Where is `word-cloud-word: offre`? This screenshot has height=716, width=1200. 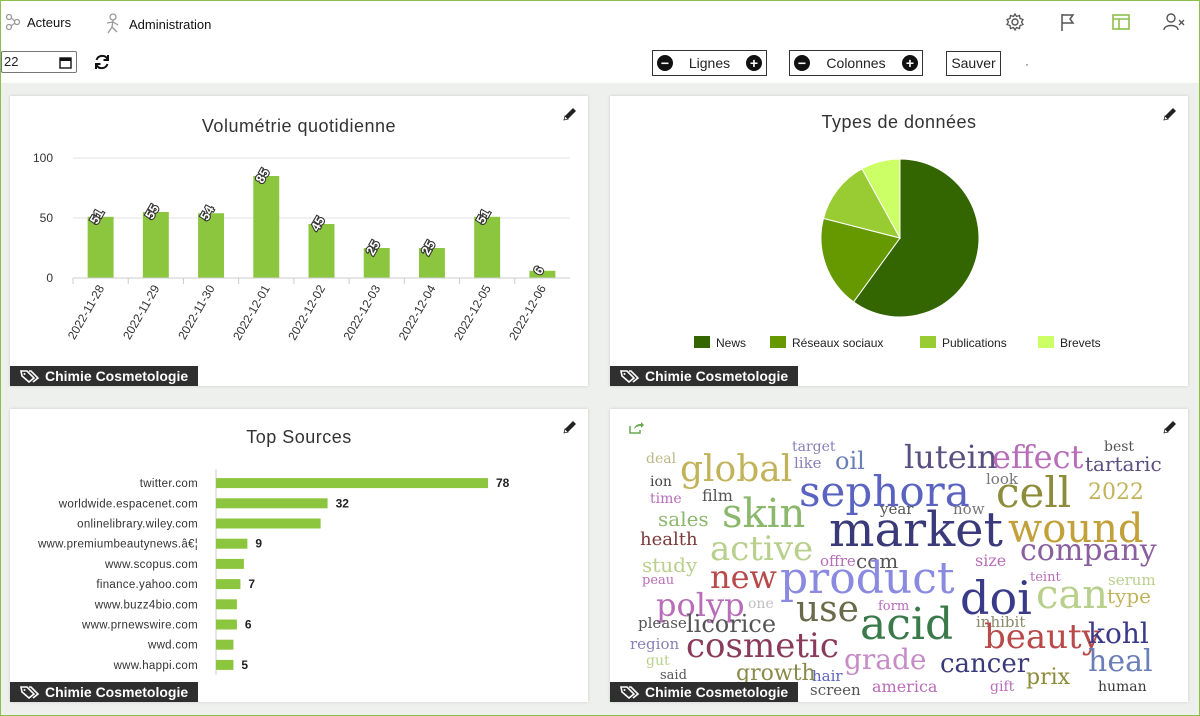
word-cloud-word: offre is located at coordinates (838, 561).